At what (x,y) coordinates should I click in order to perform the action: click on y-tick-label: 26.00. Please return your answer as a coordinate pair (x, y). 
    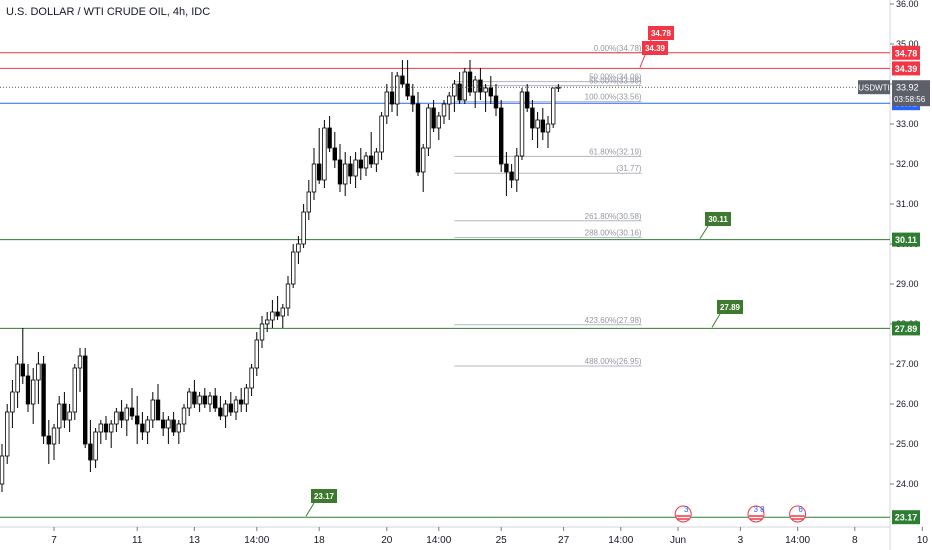
    Looking at the image, I should click on (907, 404).